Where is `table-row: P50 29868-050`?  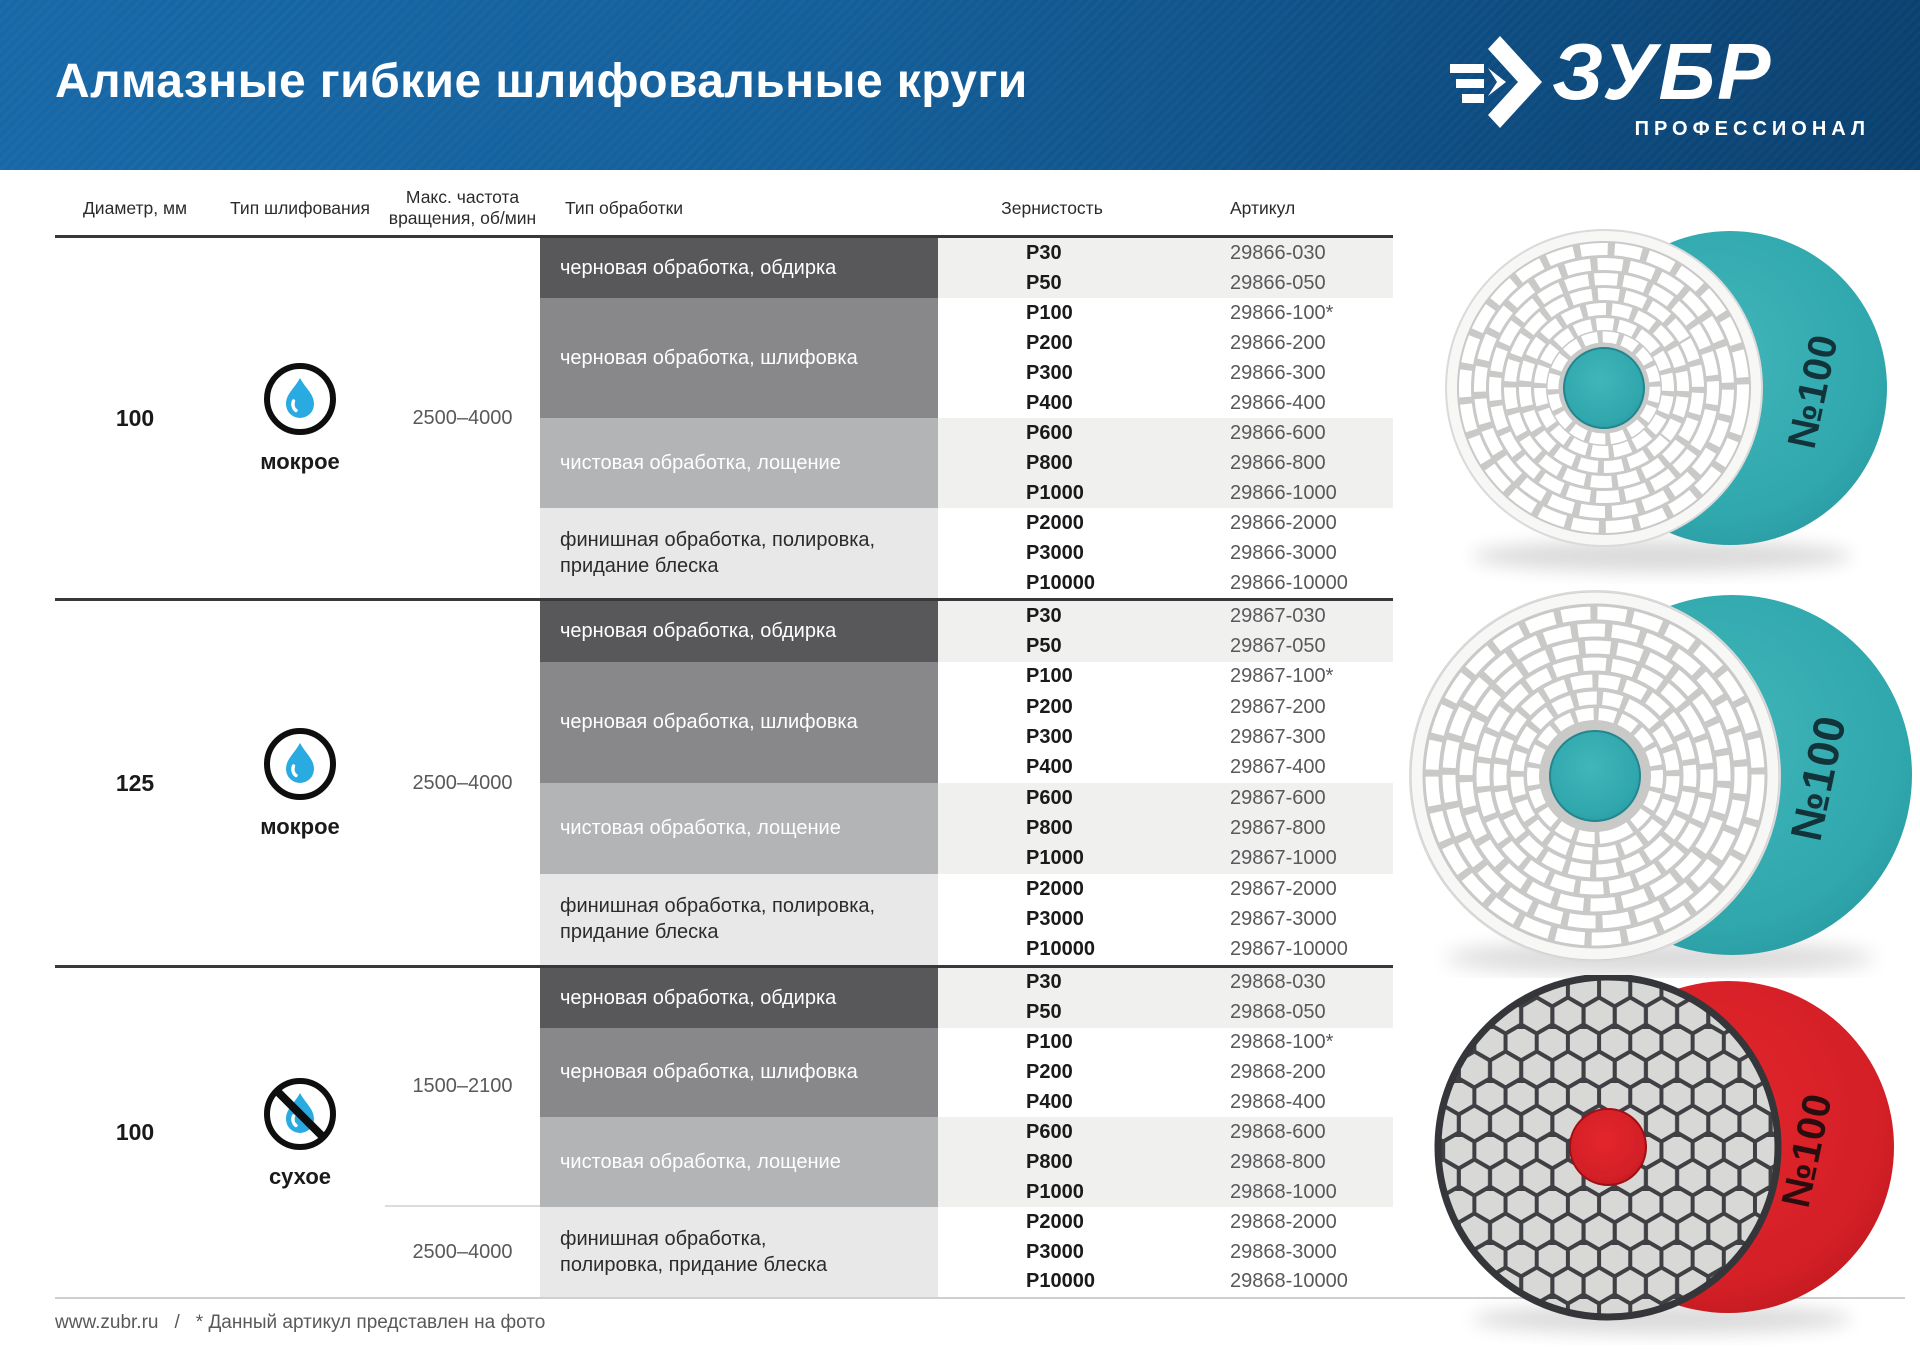
table-row: P50 29868-050 is located at coordinates (1165, 1013).